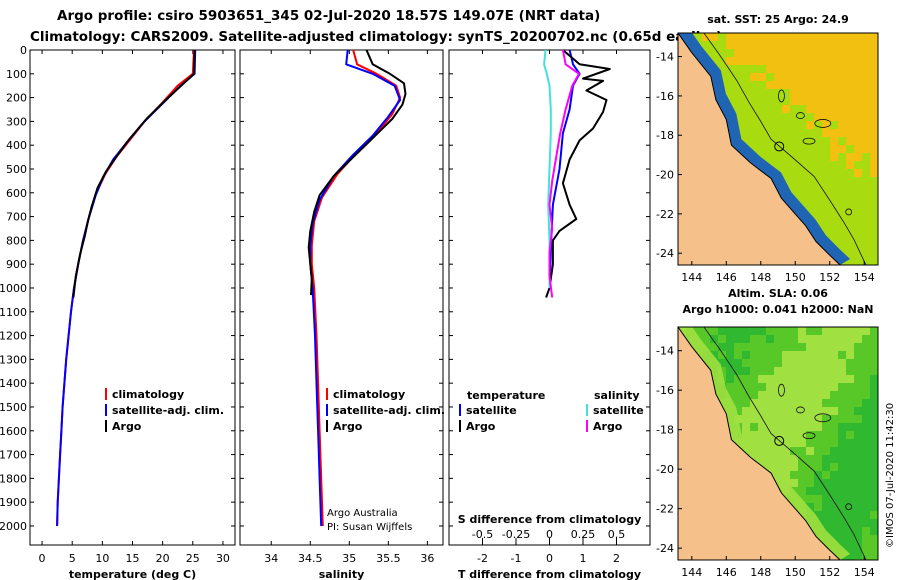 This screenshot has width=900, height=580. Describe the element at coordinates (781, 96) in the screenshot. I see `reef-outline` at that location.